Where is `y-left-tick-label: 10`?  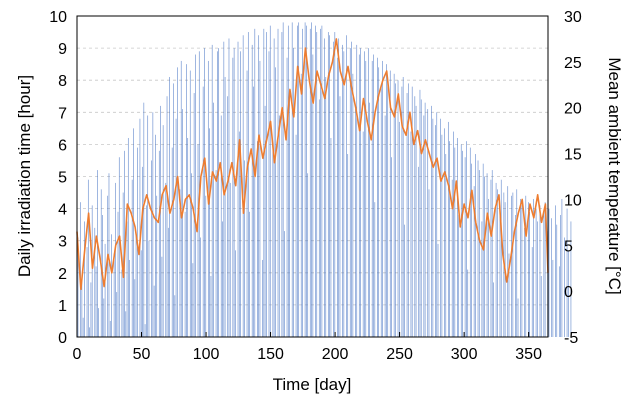
y-left-tick-label: 10 is located at coordinates (58, 17).